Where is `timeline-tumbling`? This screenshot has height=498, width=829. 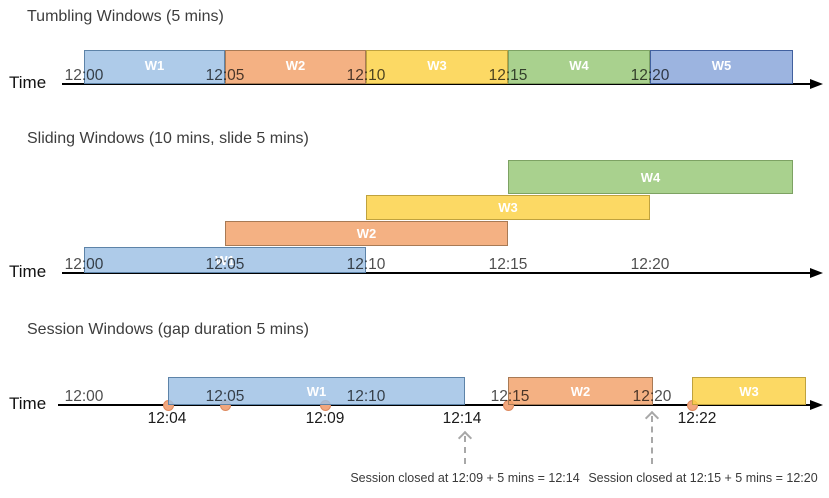
timeline-tumbling is located at coordinates (436, 84).